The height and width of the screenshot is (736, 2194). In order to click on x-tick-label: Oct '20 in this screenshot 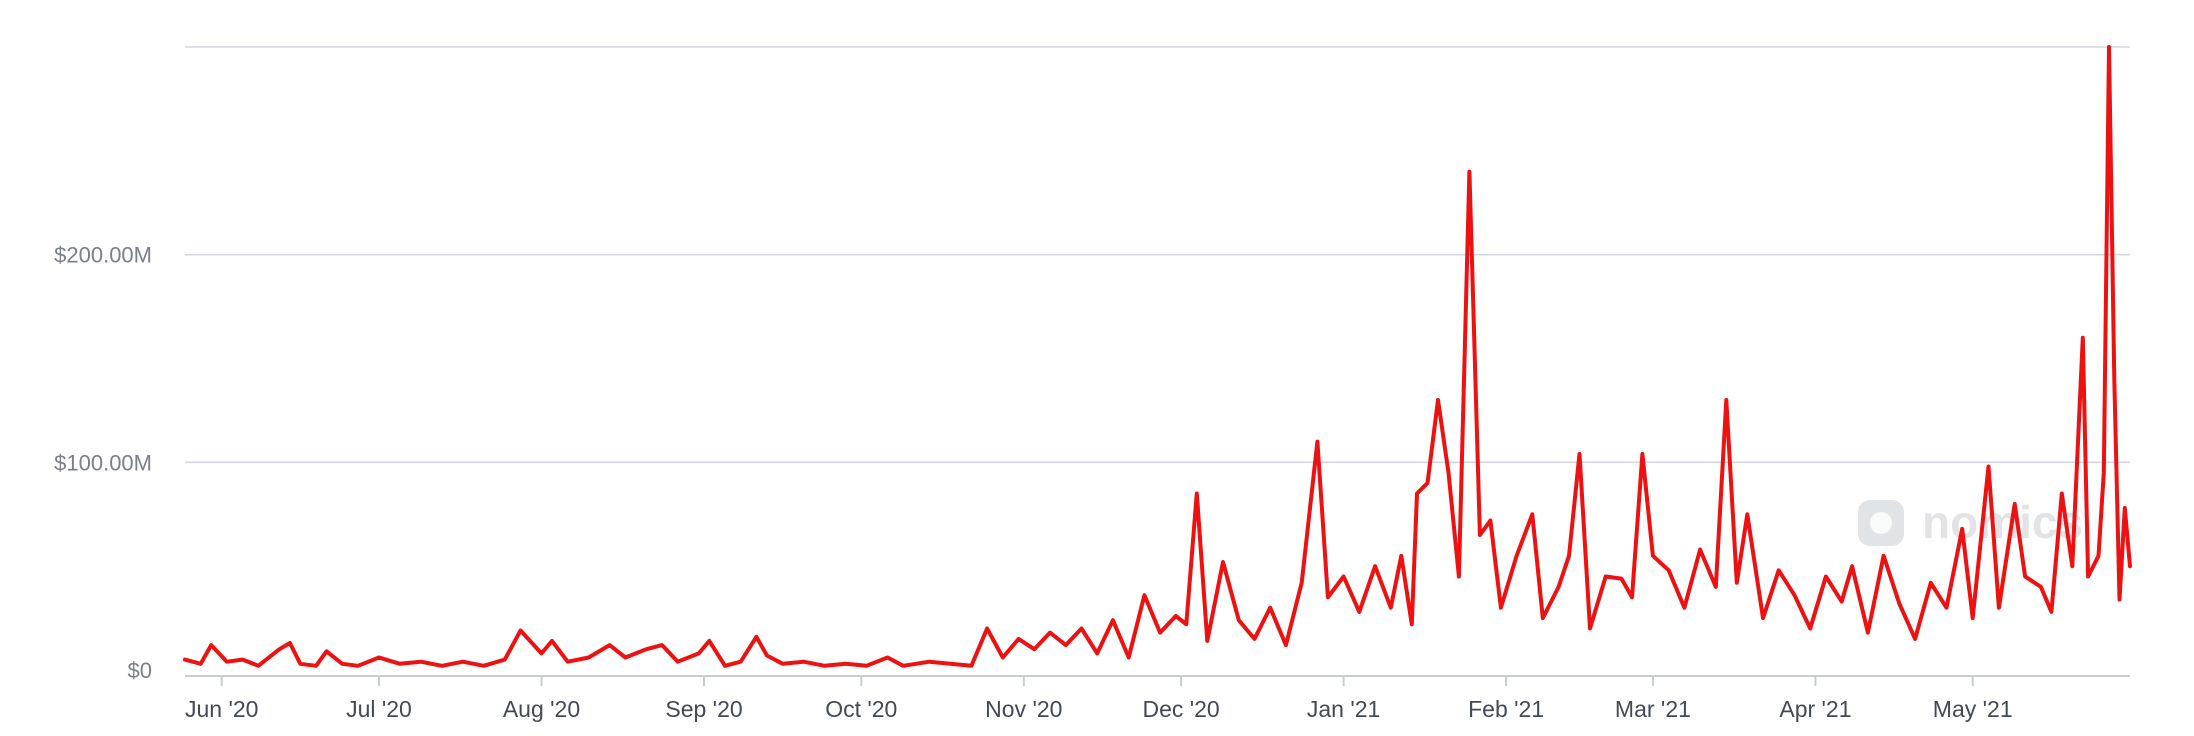, I will do `click(861, 709)`.